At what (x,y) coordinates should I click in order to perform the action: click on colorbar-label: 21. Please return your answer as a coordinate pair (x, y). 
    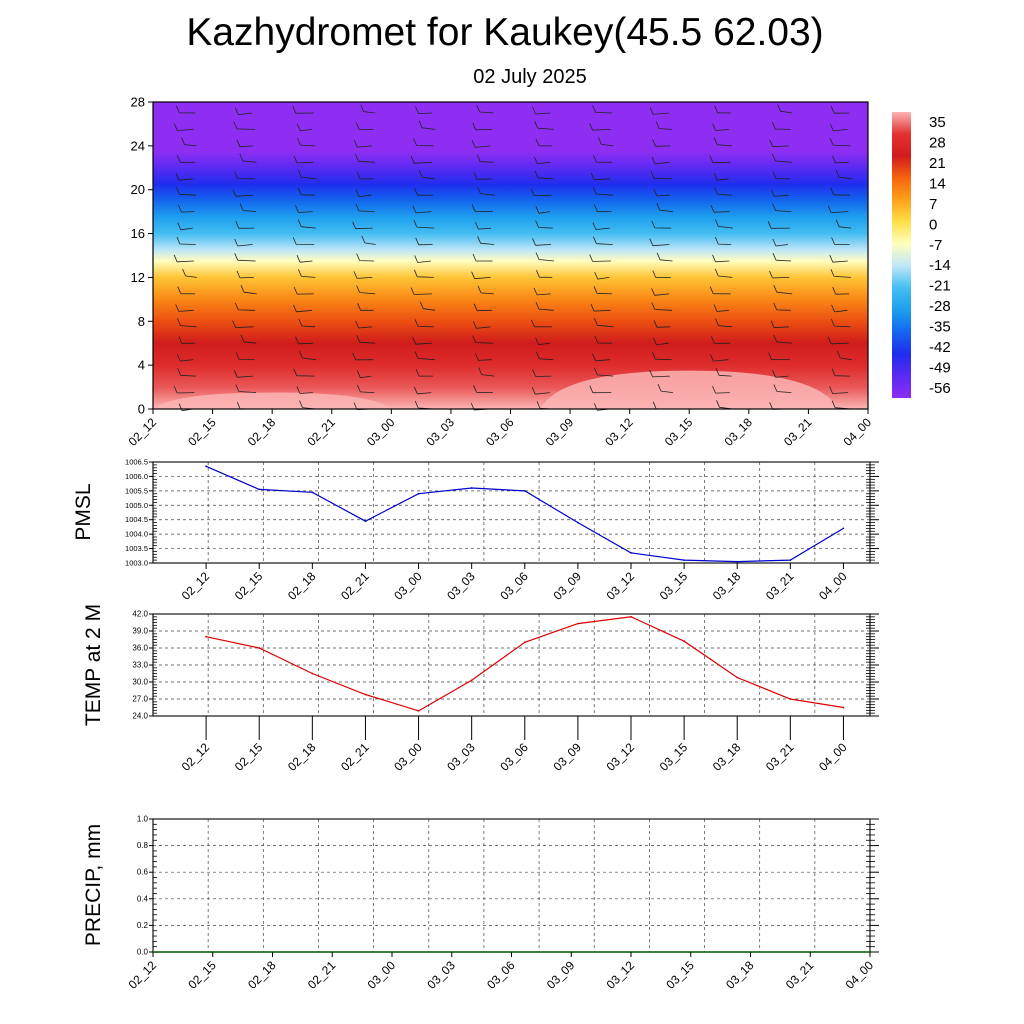
    Looking at the image, I should click on (937, 163).